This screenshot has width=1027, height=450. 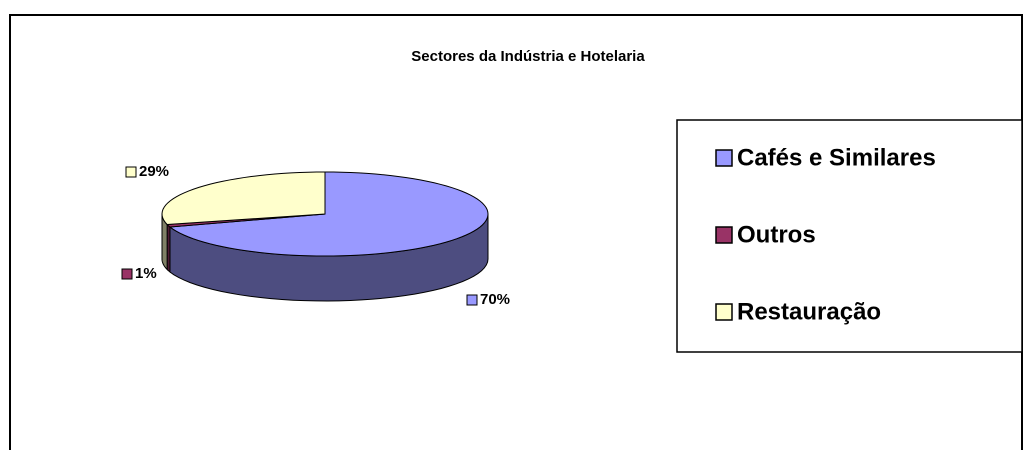 What do you see at coordinates (146, 273) in the screenshot?
I see `data-label: 1%` at bounding box center [146, 273].